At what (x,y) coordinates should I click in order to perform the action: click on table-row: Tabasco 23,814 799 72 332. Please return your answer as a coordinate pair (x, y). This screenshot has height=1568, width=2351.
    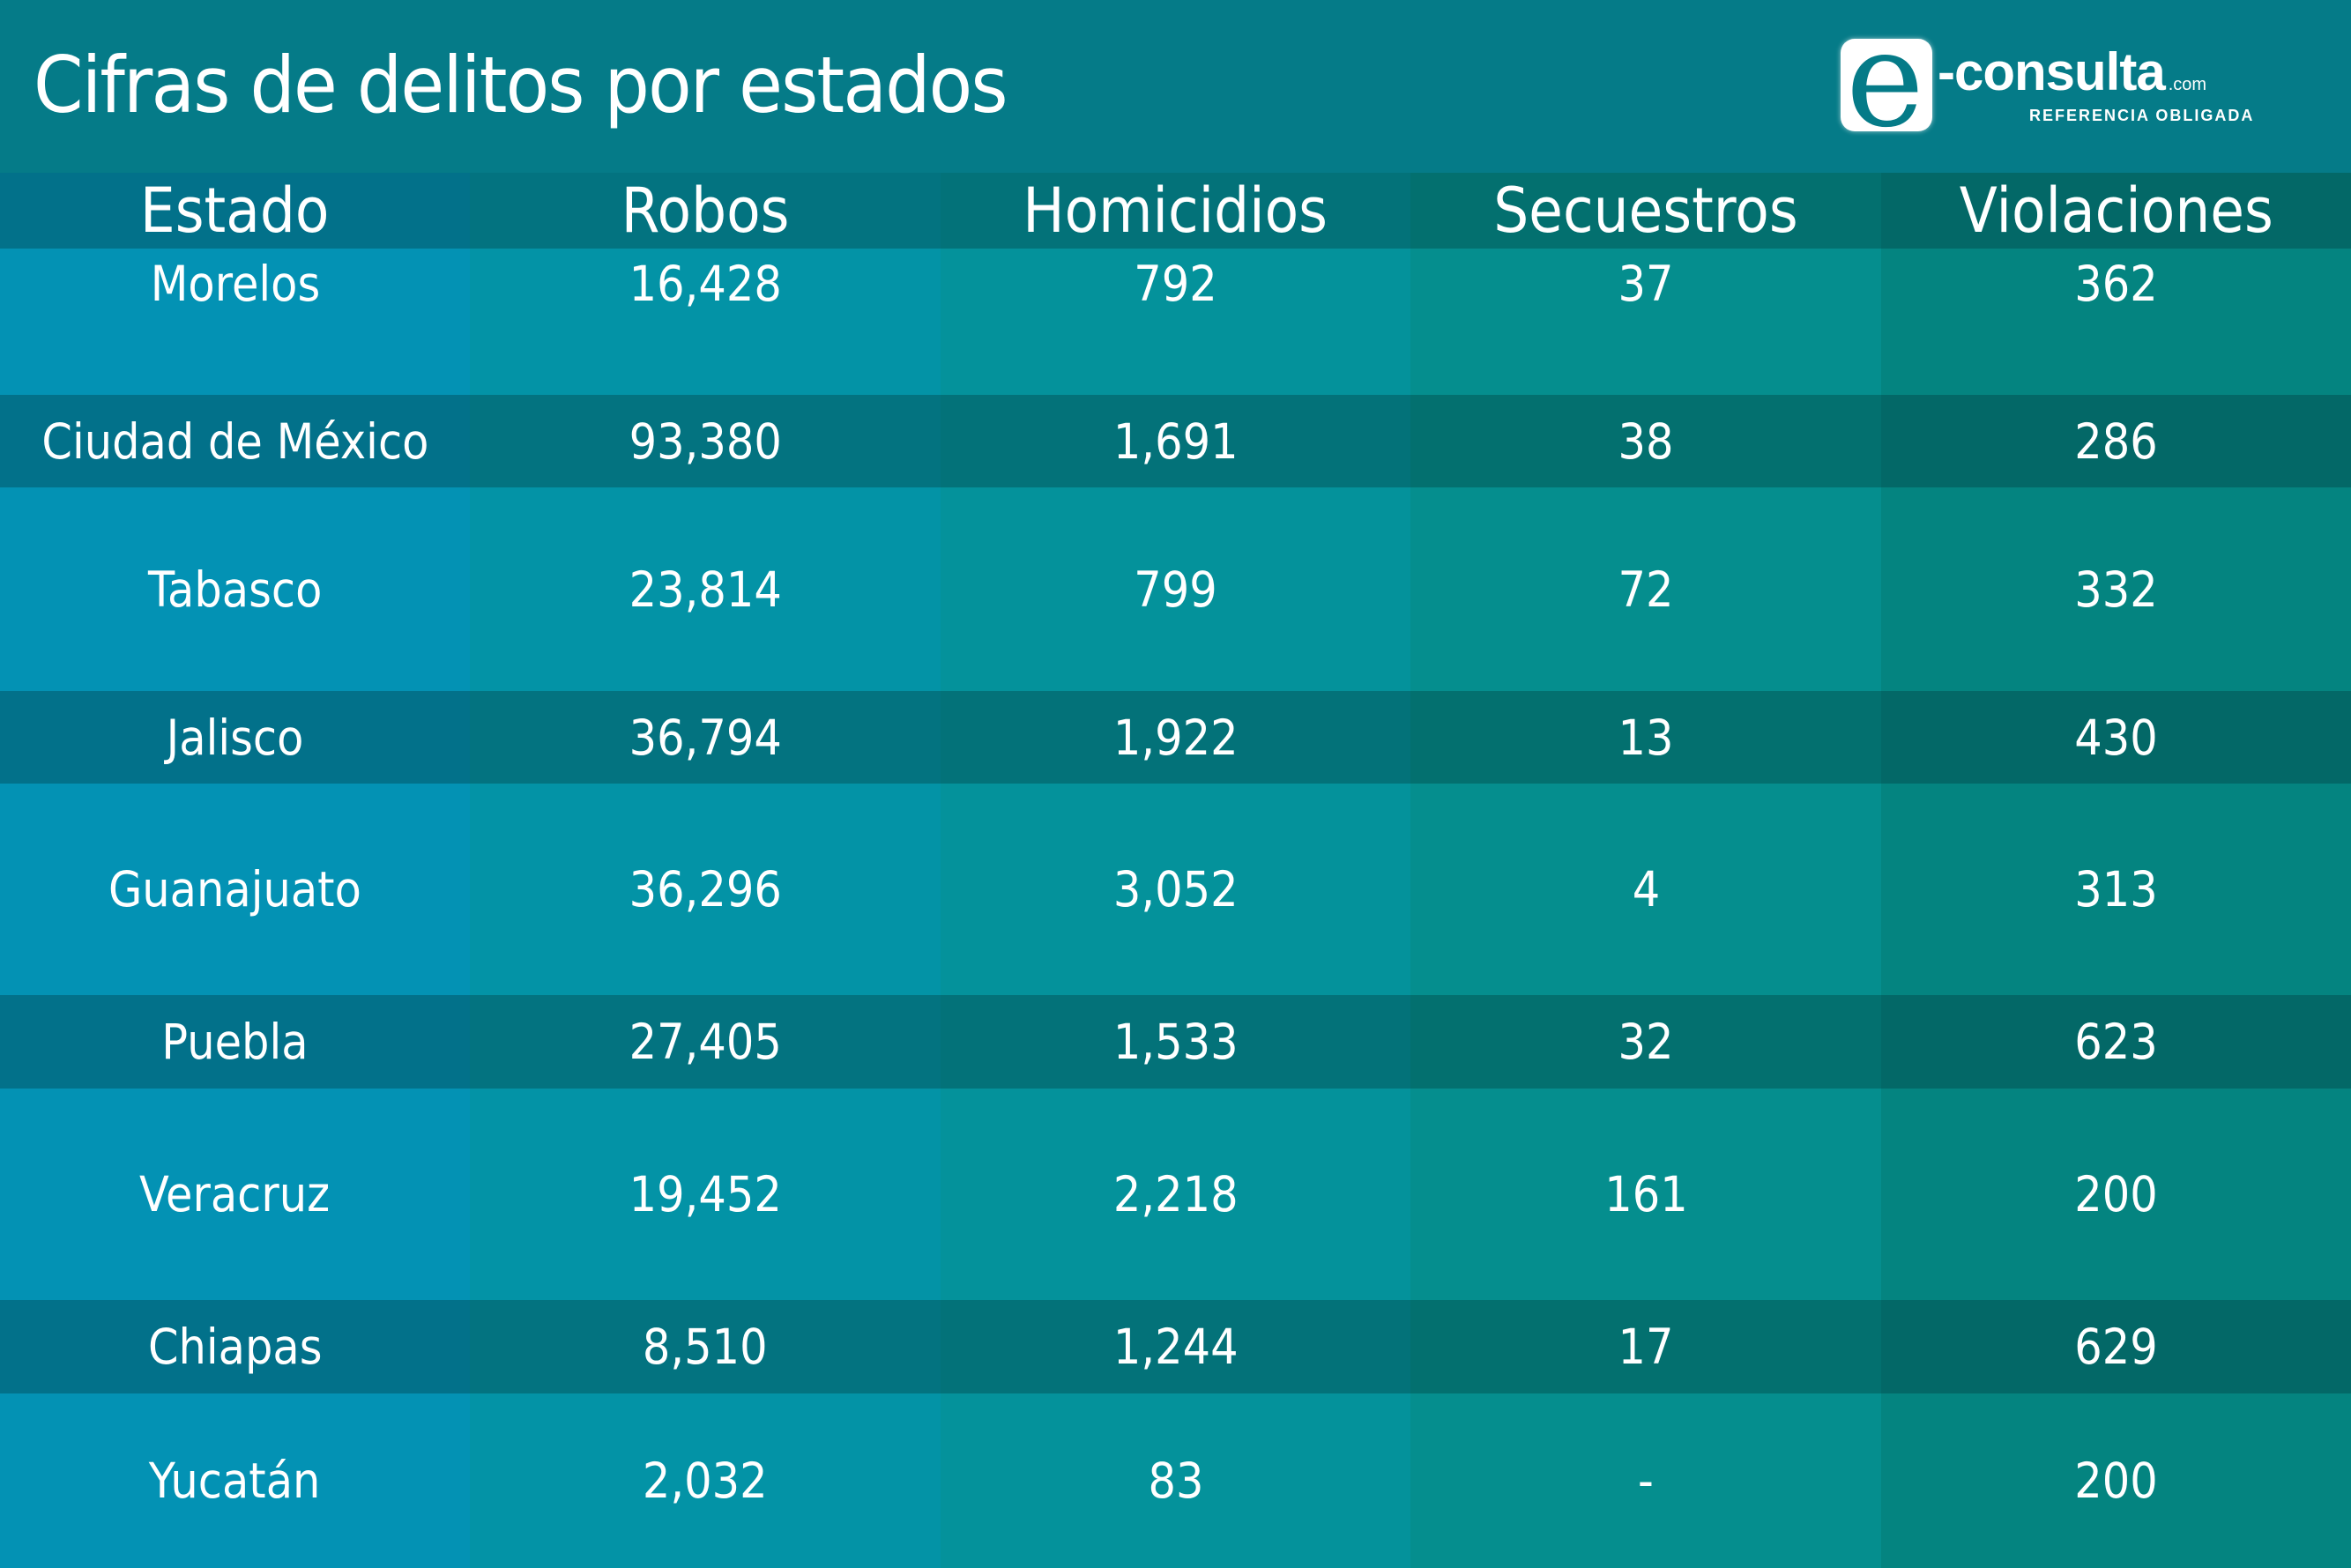
    Looking at the image, I should click on (1175, 589).